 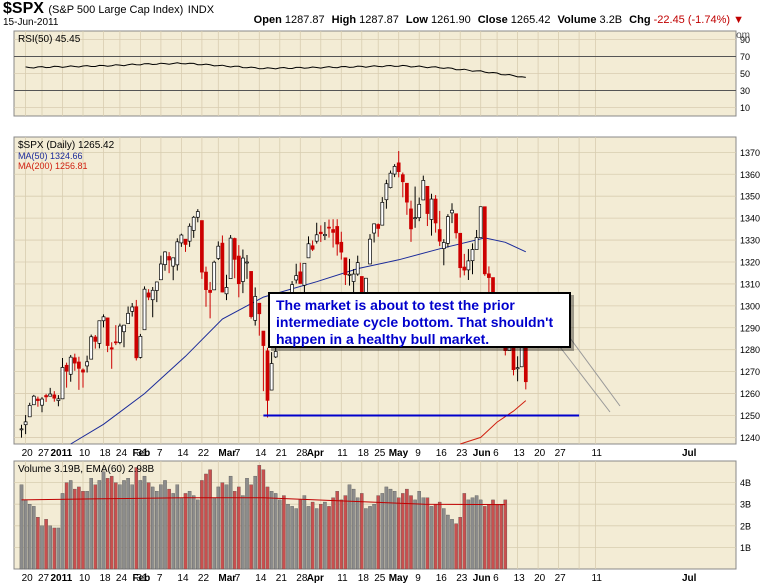 I want to click on volume-y-tick-label: 3B, so click(x=745, y=505).